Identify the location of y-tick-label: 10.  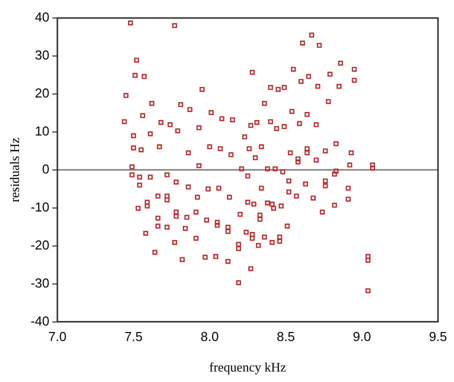
(42, 131).